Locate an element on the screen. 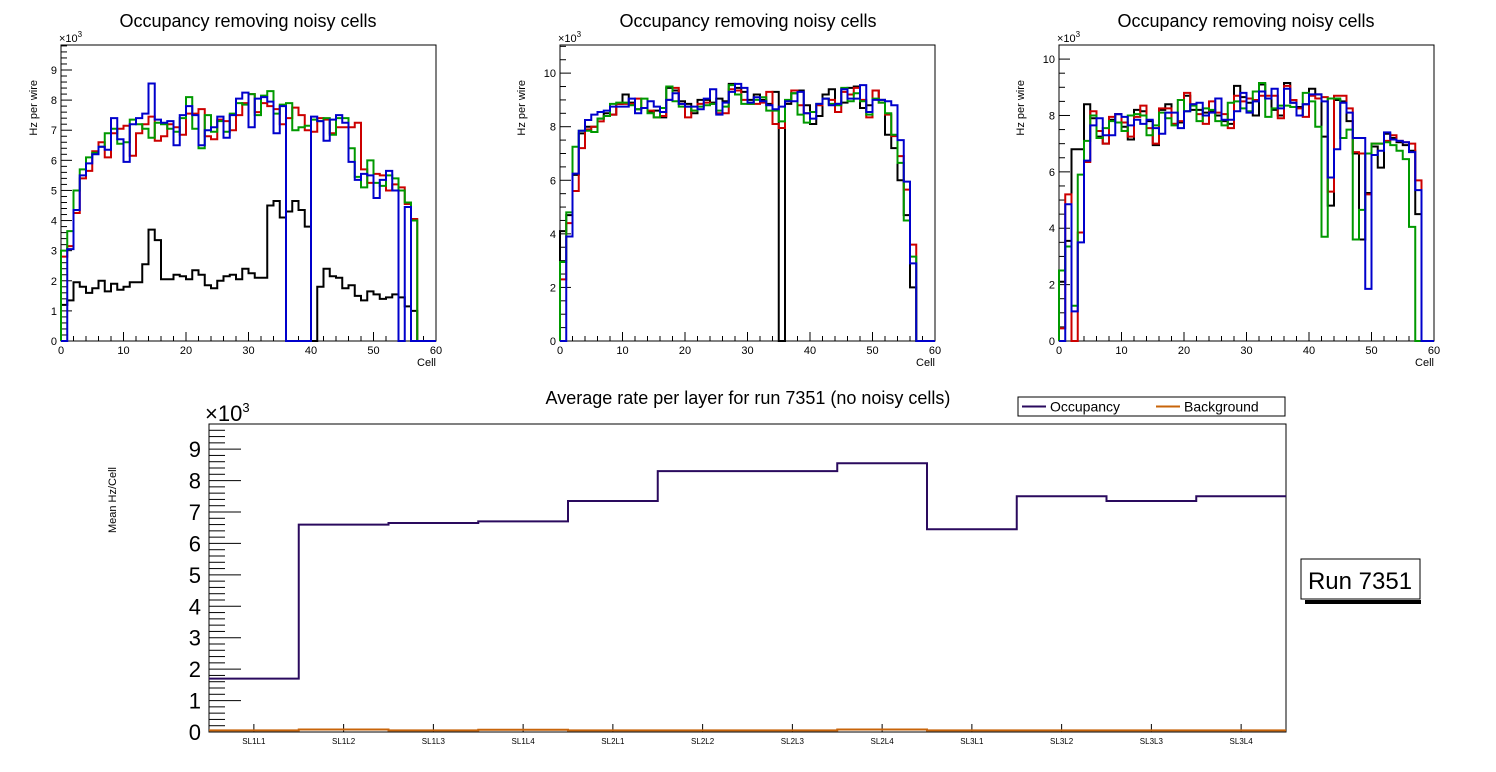  legend: Occupancy Background is located at coordinates (1151, 406).